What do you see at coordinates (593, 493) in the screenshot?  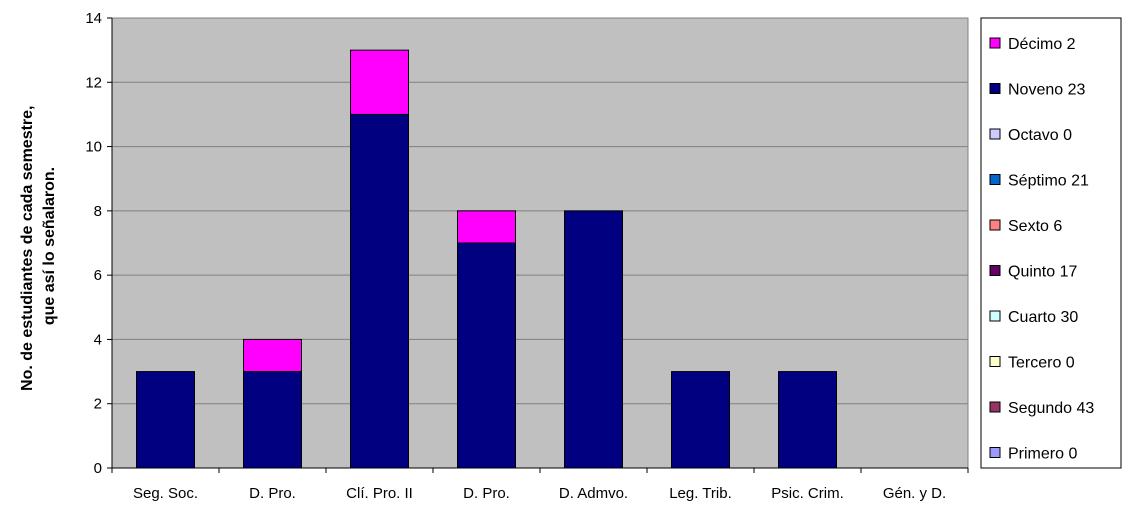 I see `x-tick-label: D. Admvo.` at bounding box center [593, 493].